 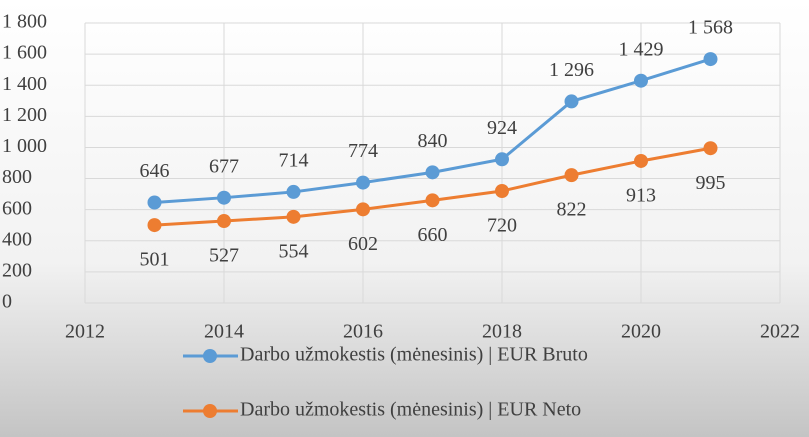 I want to click on data-label: 602, so click(x=363, y=244).